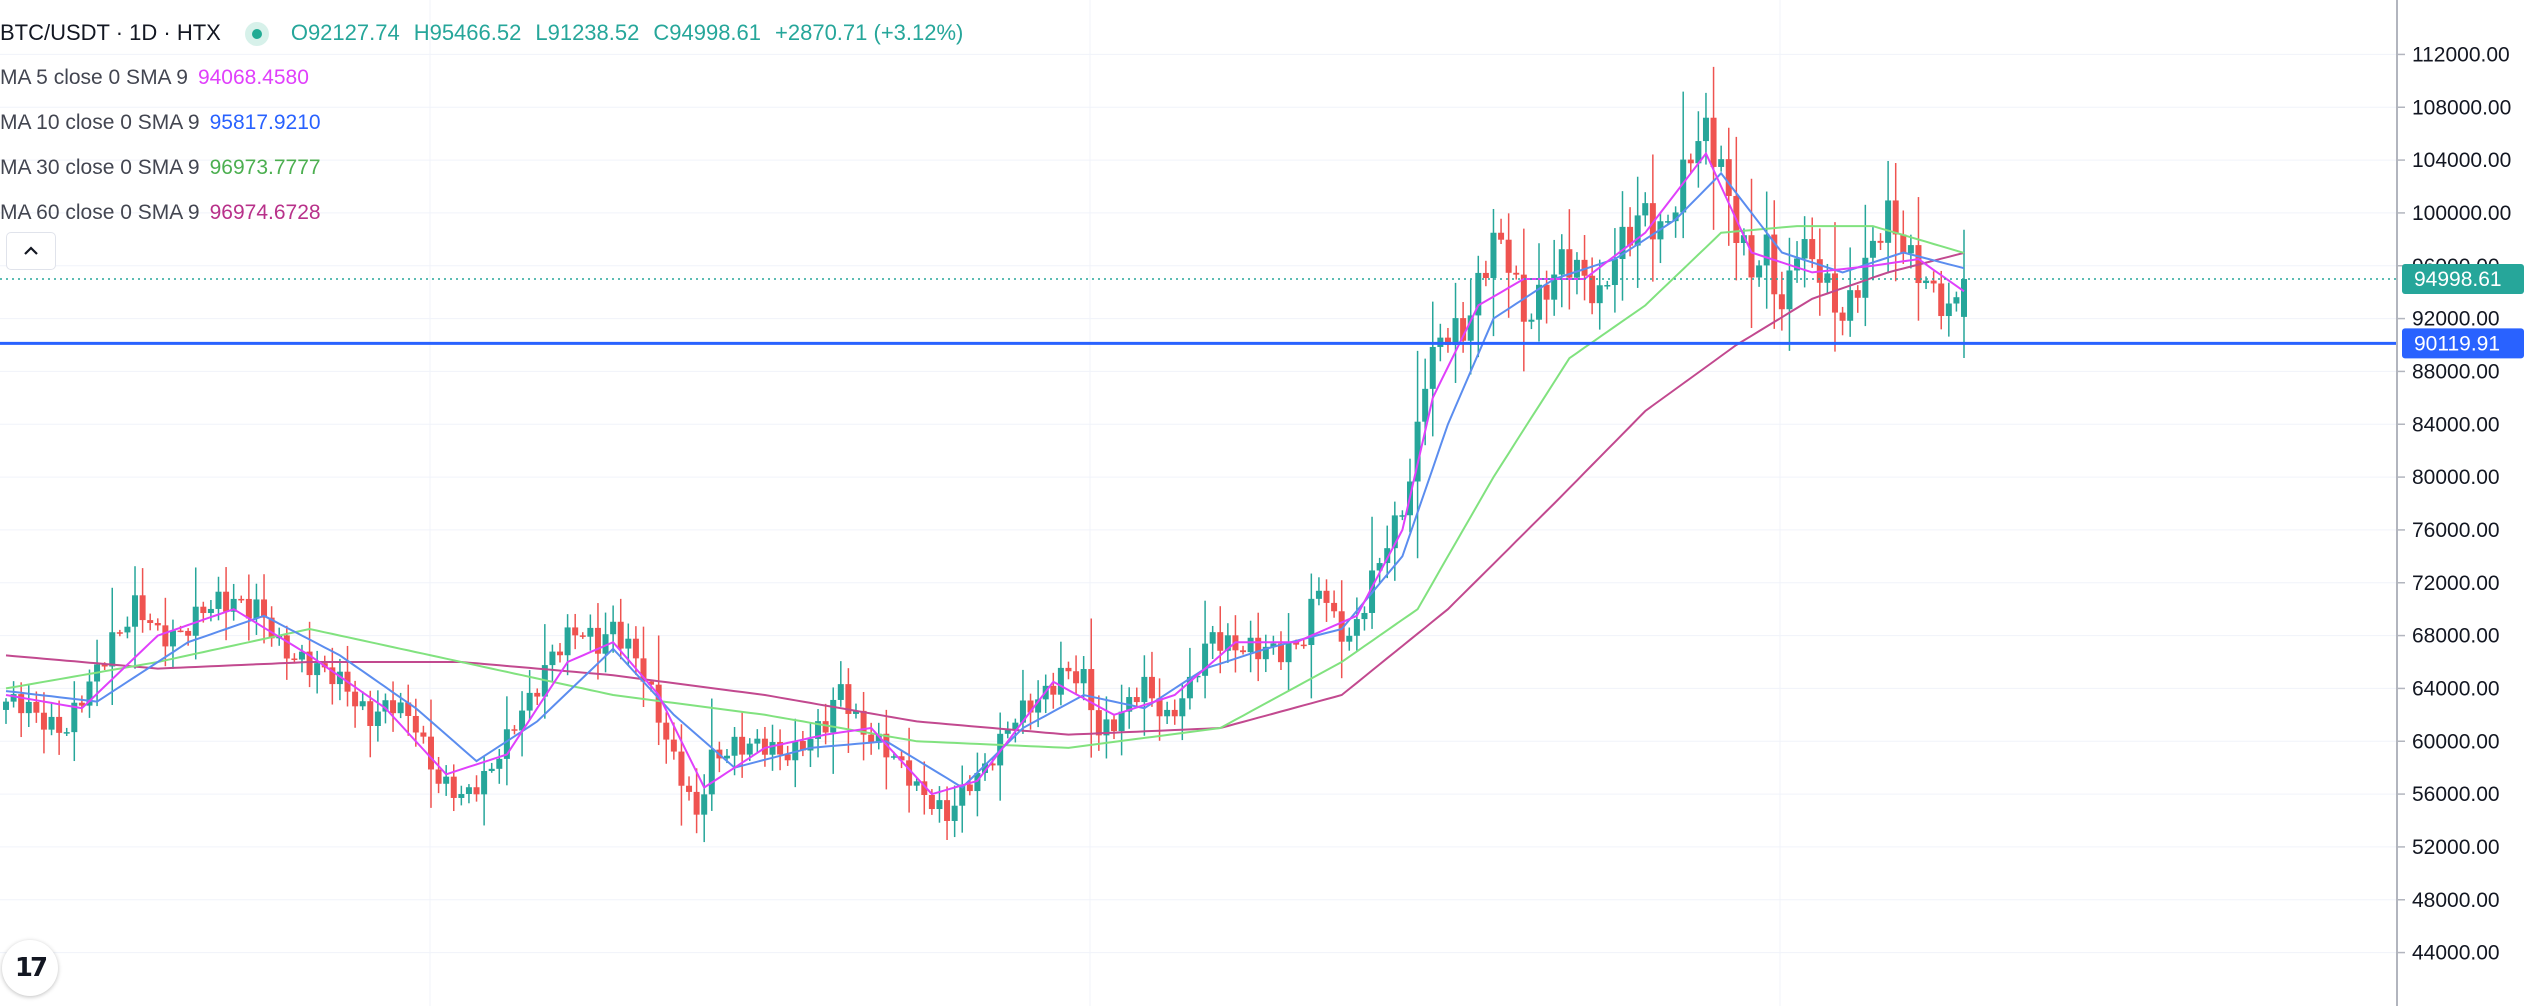  I want to click on axis-tick-label: 108000.00, so click(2461, 107).